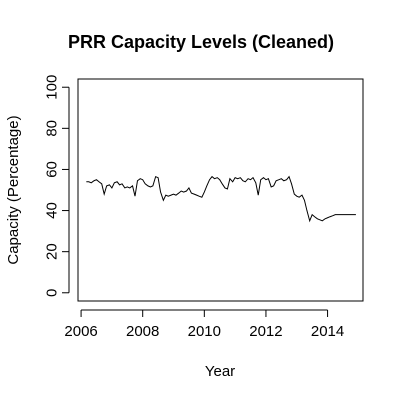  I want to click on x-axis-ticks: 2006 2008 2010 2012 2014, so click(204, 325).